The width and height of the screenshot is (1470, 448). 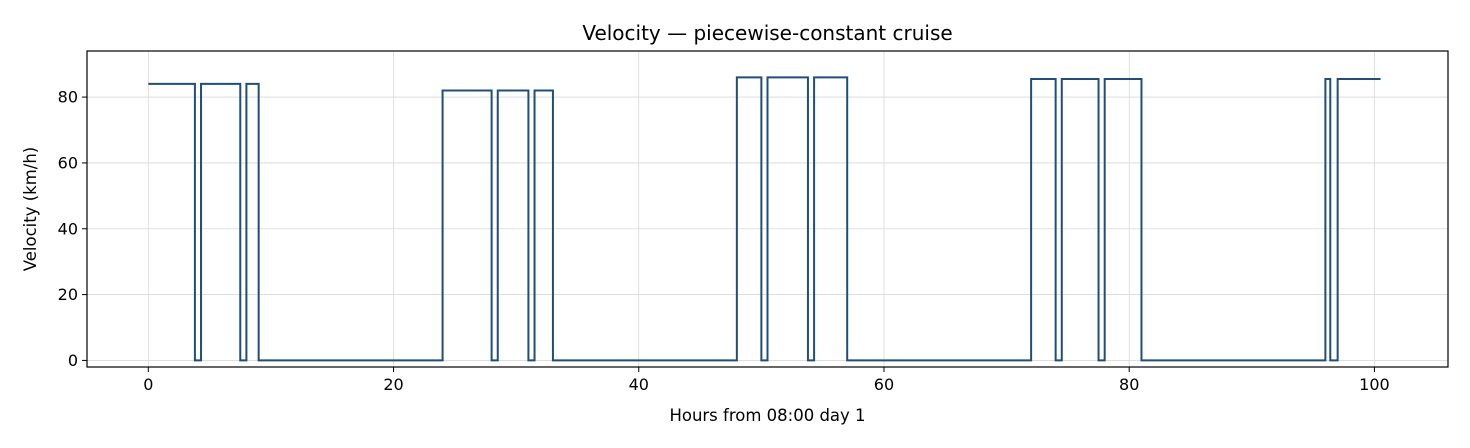 What do you see at coordinates (1374, 384) in the screenshot?
I see `x-tick-label: 100` at bounding box center [1374, 384].